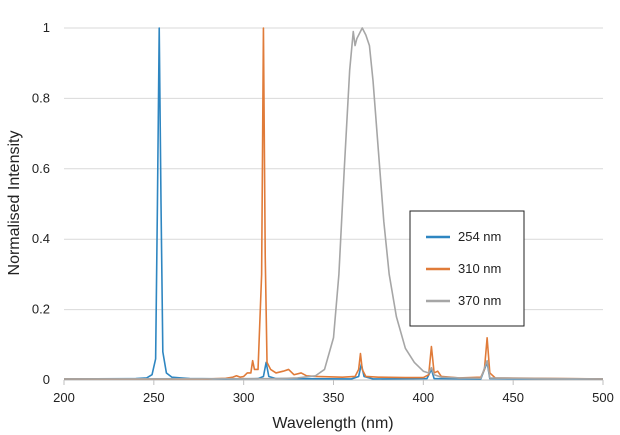 The height and width of the screenshot is (435, 620). Describe the element at coordinates (41, 309) in the screenshot. I see `y-tick-label: 0.2` at that location.